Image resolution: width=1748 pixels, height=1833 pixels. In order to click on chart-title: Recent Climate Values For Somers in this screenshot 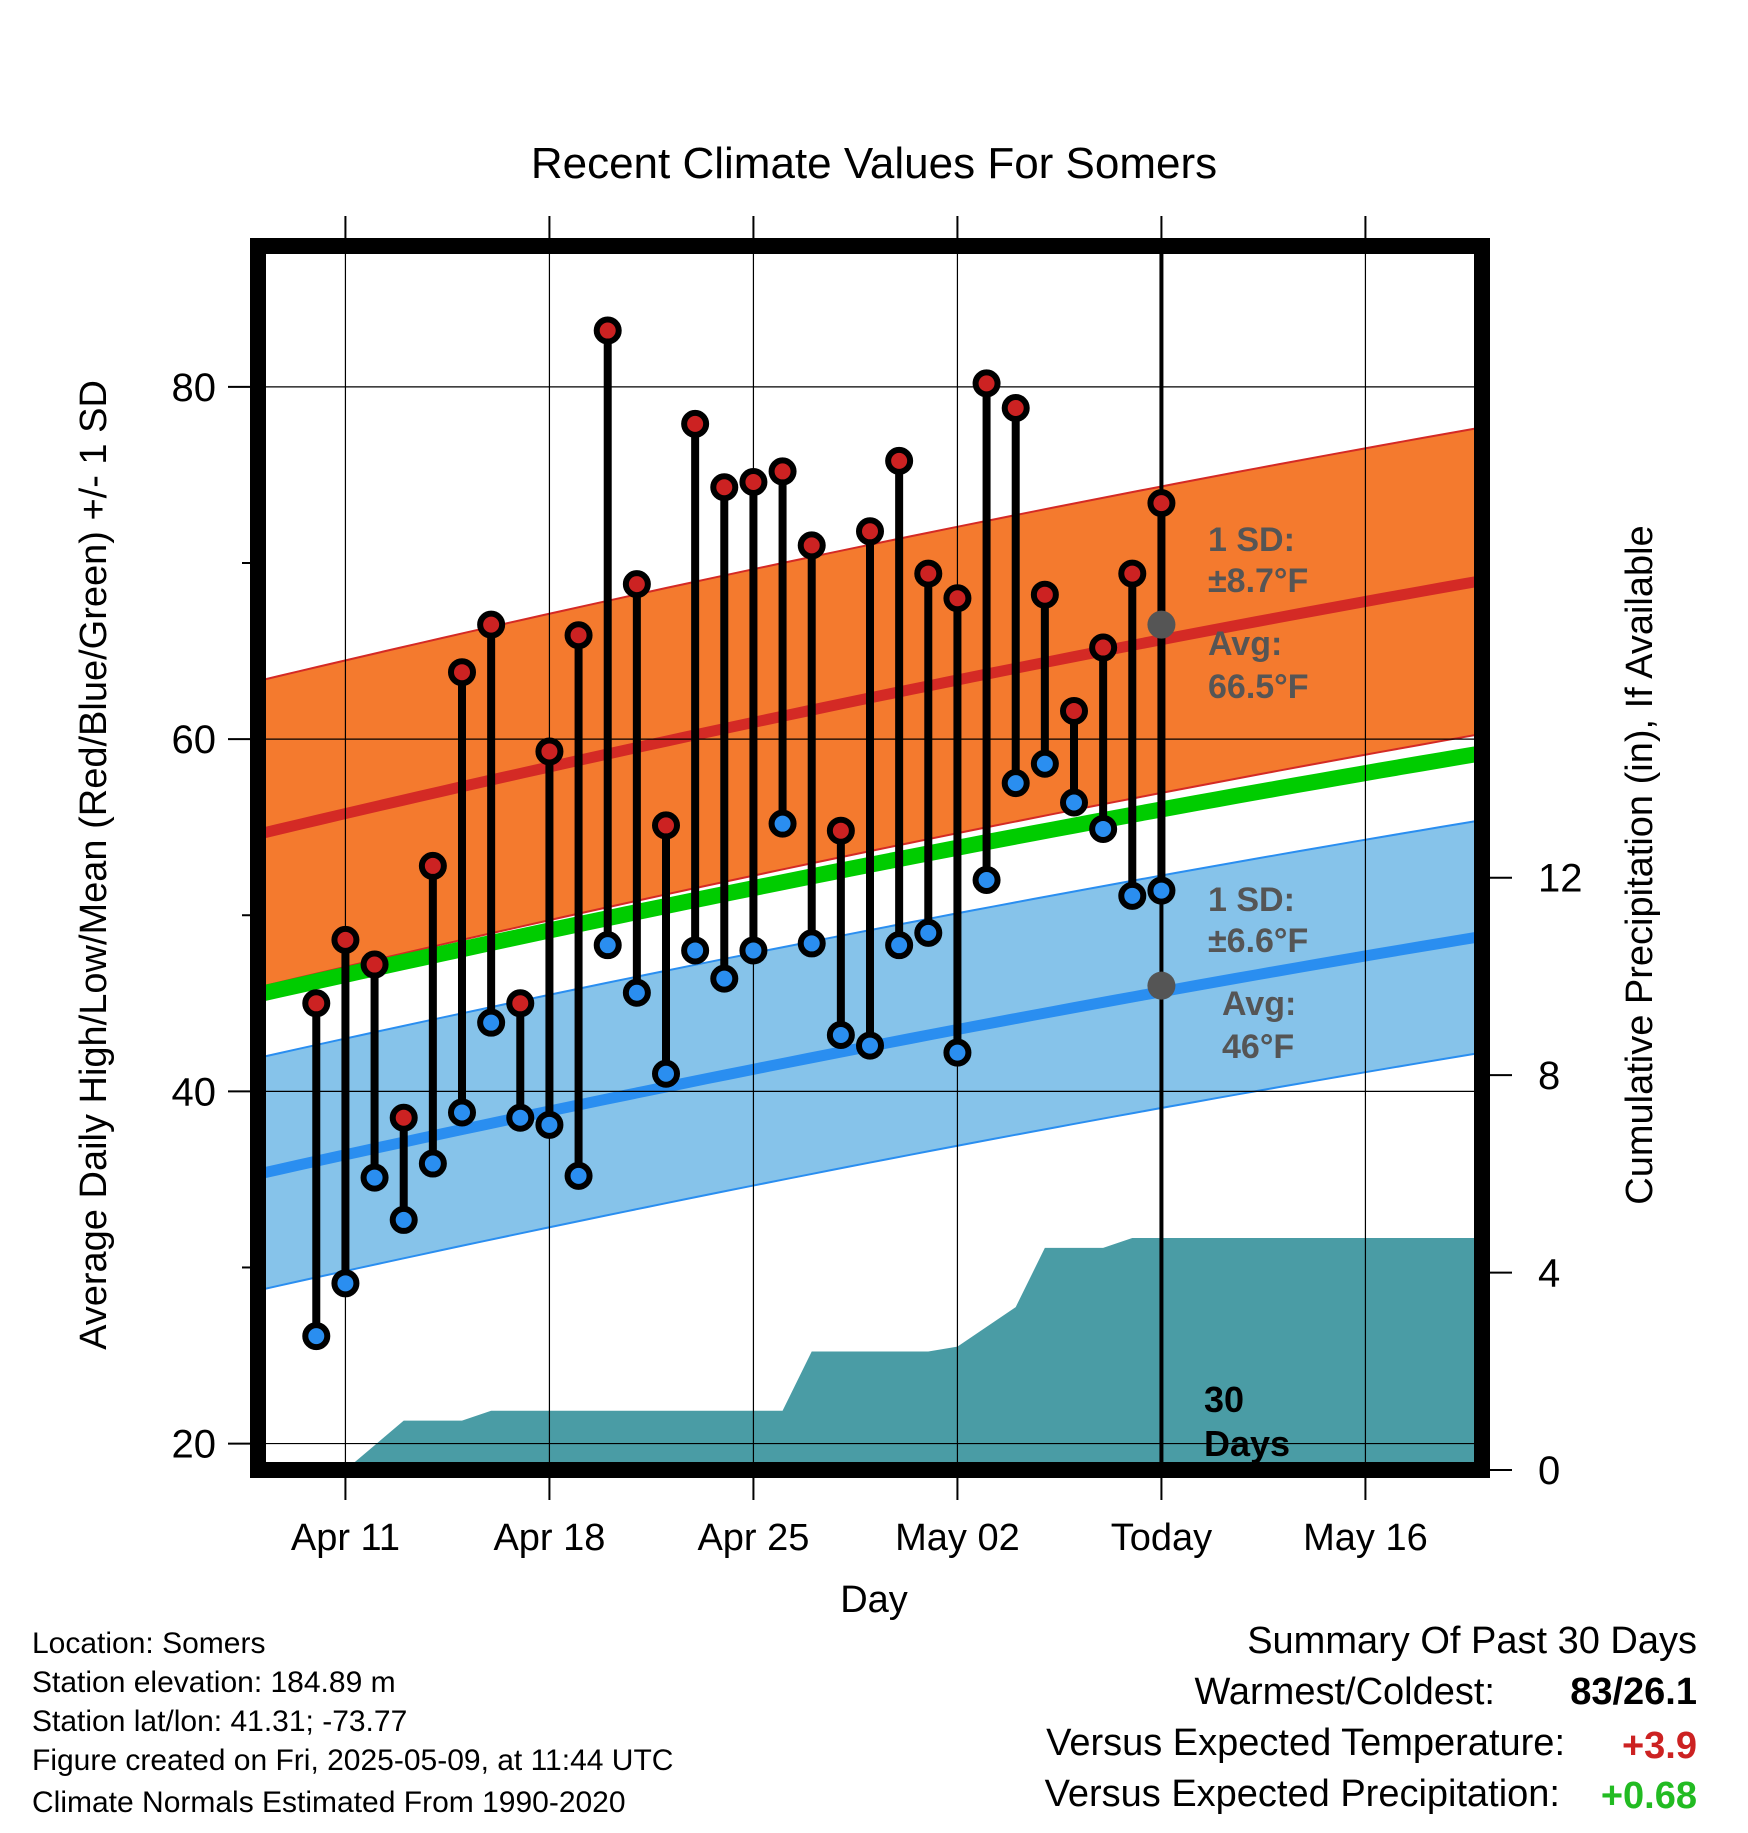, I will do `click(874, 163)`.